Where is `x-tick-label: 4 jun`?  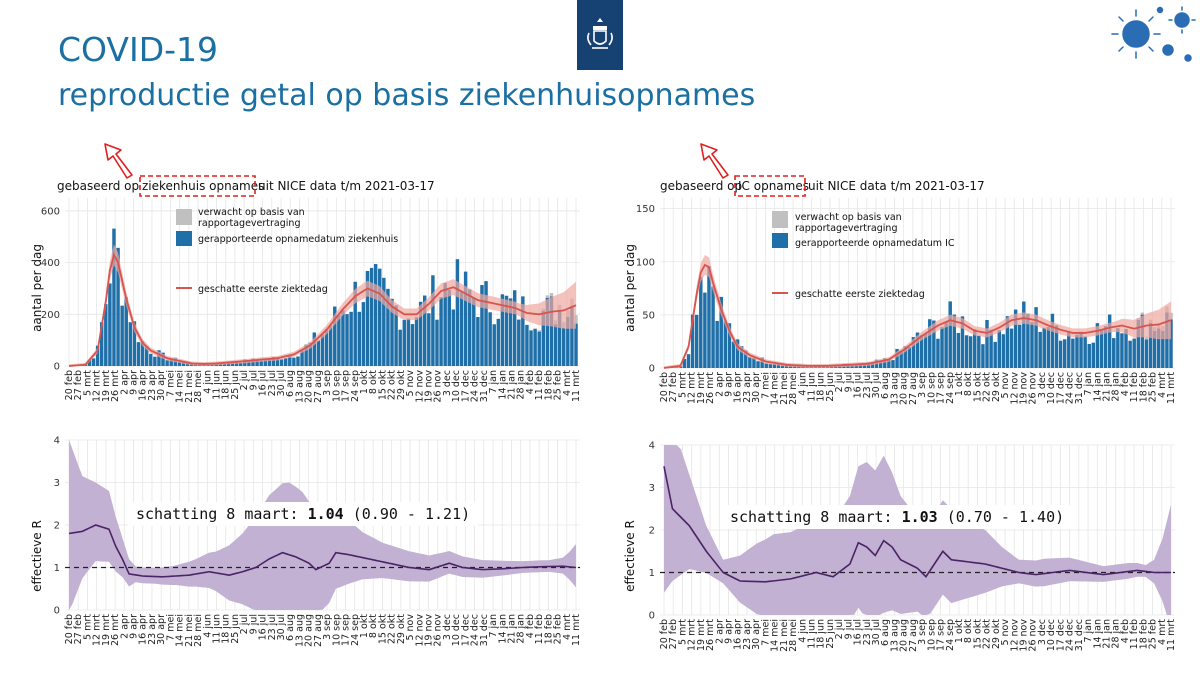
x-tick-label: 4 jun is located at coordinates (207, 626).